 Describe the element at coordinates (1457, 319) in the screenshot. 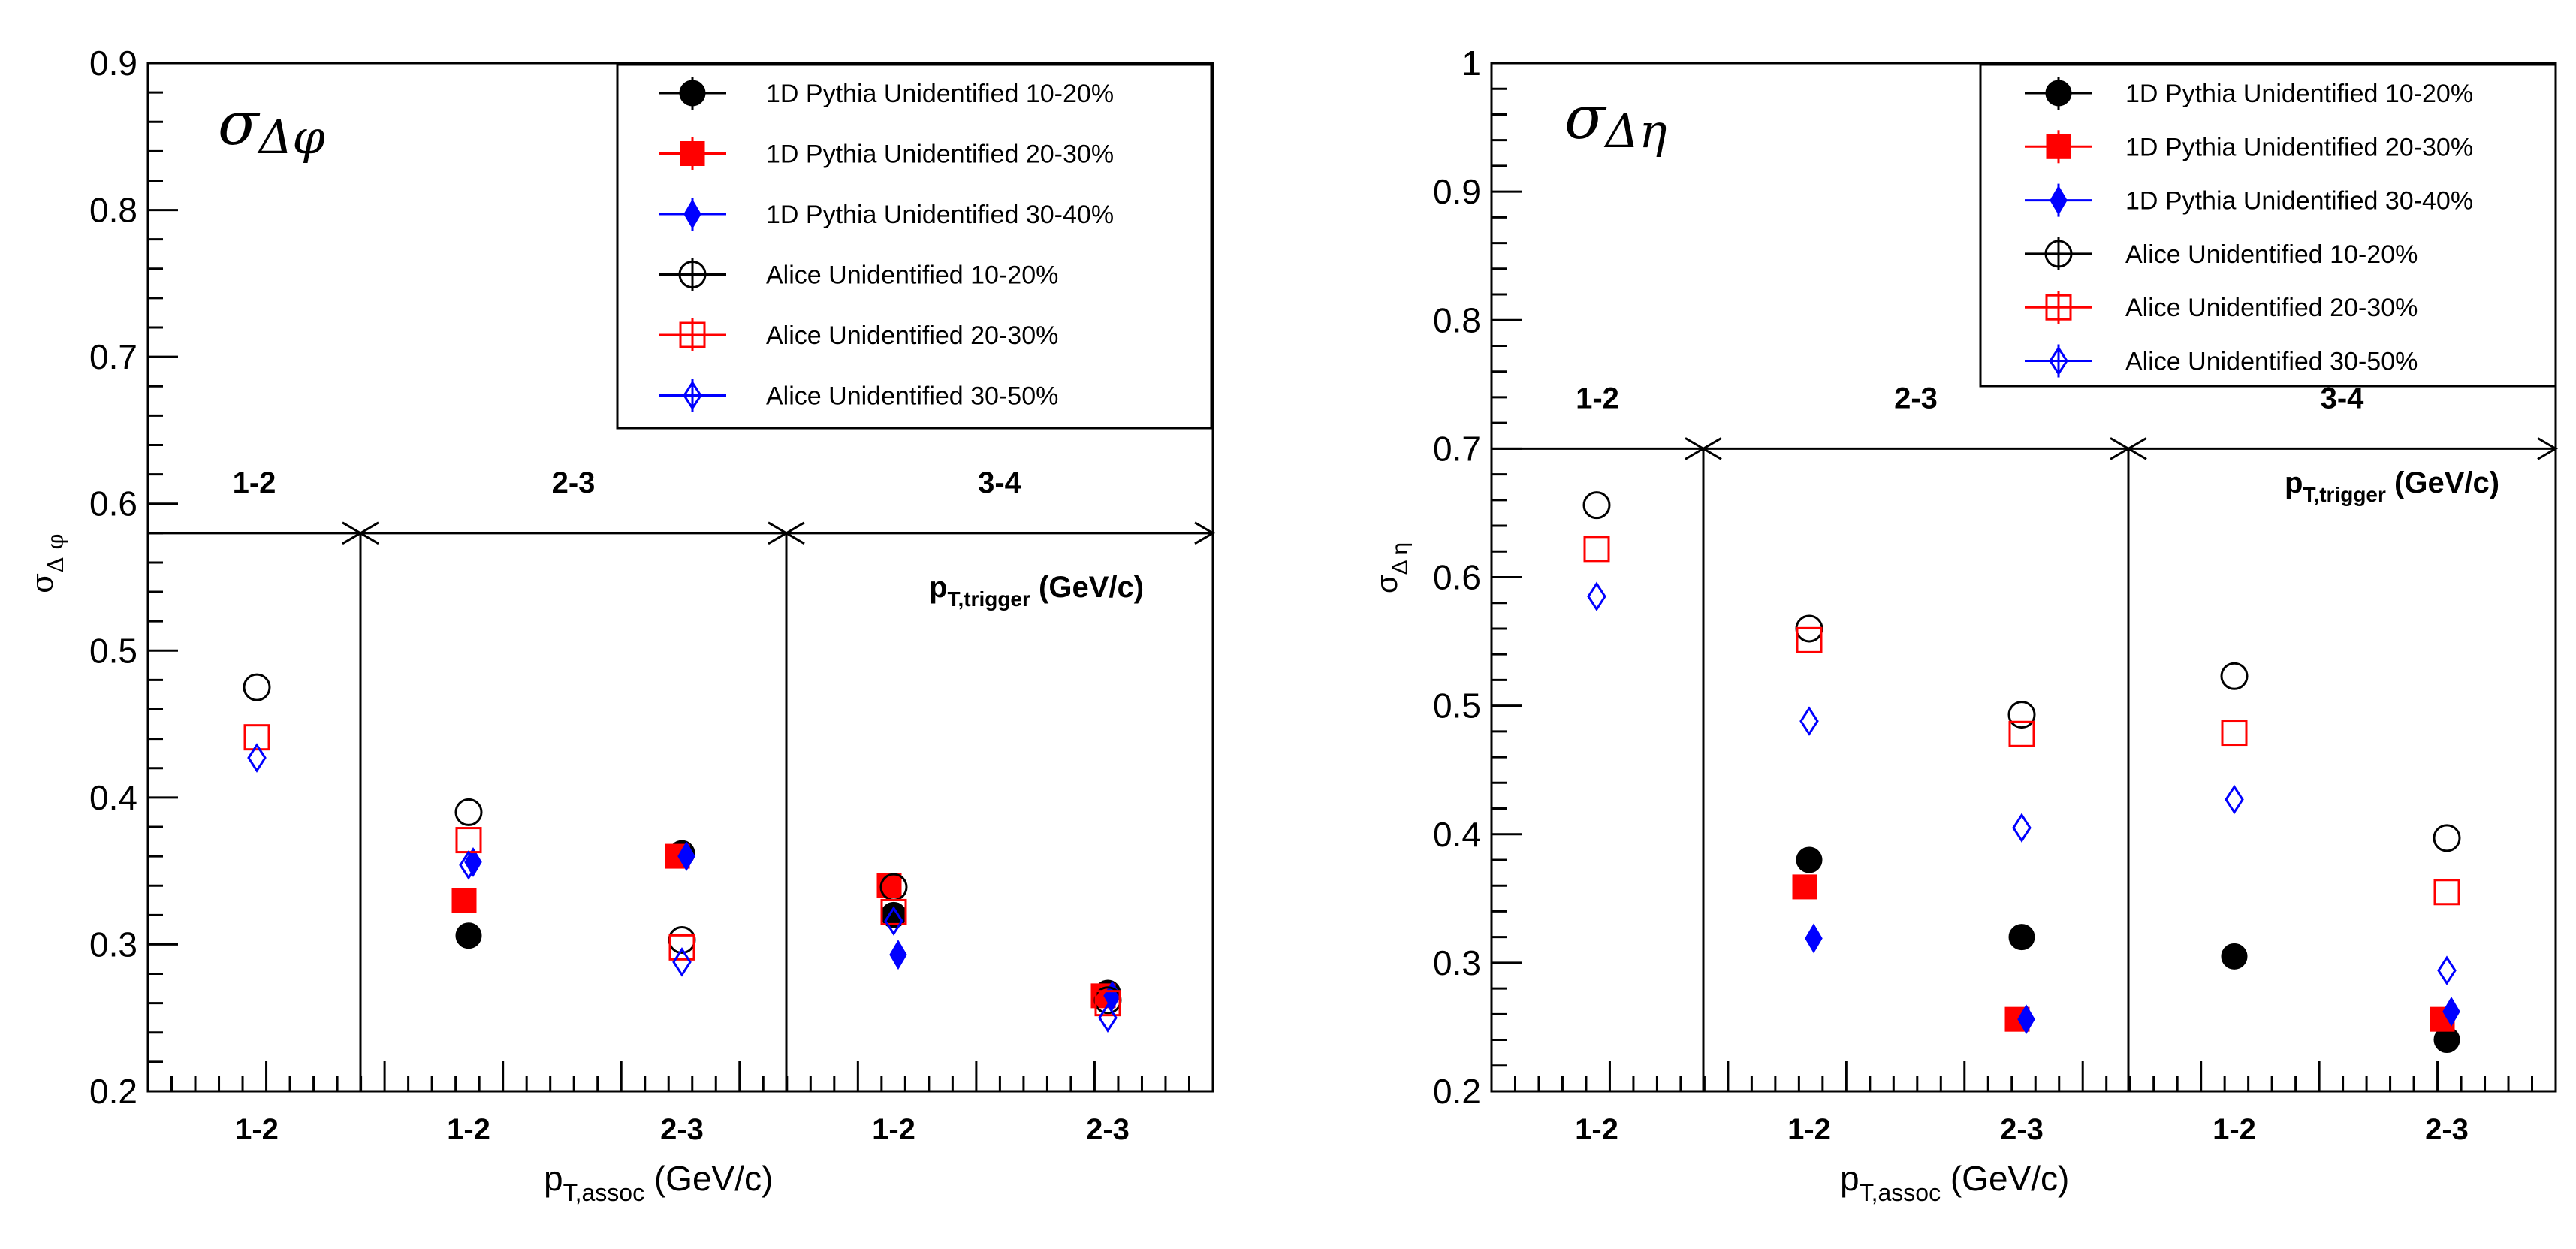

I see `y-tick-label: 0.8` at that location.